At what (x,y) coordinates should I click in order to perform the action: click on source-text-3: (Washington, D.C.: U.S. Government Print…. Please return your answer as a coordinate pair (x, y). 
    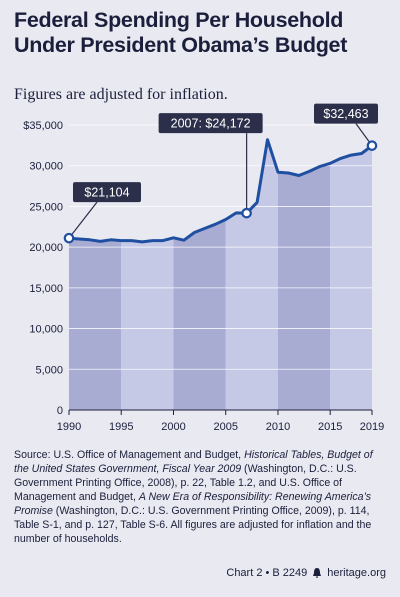
    Looking at the image, I should click on (193, 525).